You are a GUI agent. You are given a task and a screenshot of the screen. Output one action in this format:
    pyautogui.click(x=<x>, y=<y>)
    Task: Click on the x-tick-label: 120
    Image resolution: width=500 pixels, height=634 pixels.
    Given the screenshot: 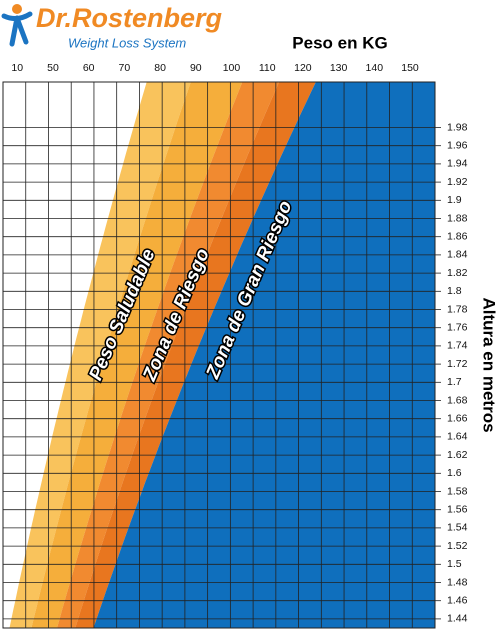 What is the action you would take?
    pyautogui.click(x=303, y=68)
    